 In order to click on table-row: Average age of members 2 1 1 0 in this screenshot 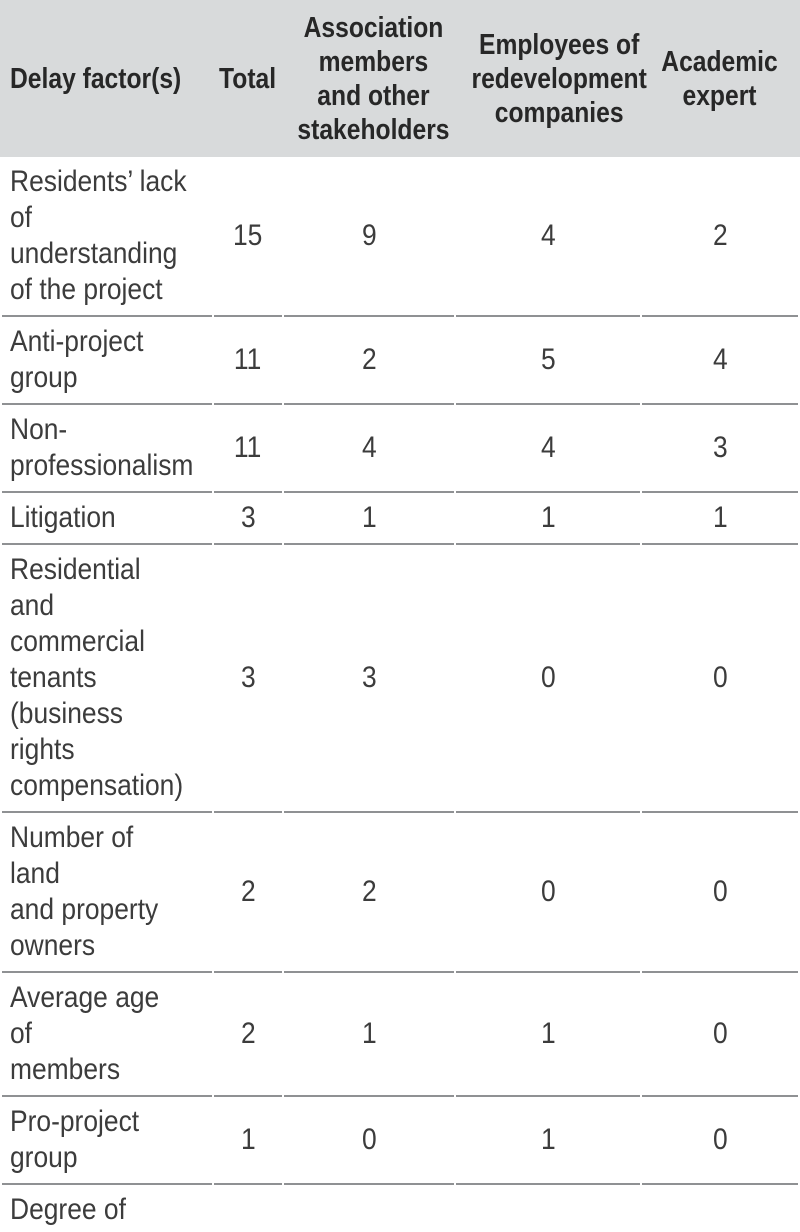, I will do `click(400, 1035)`.